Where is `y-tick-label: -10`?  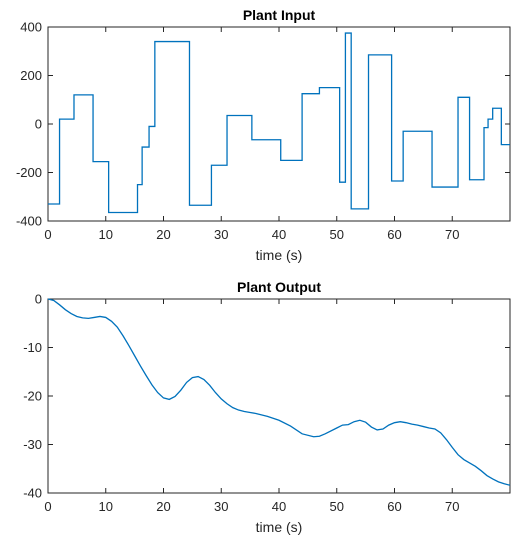 y-tick-label: -10 is located at coordinates (32, 347).